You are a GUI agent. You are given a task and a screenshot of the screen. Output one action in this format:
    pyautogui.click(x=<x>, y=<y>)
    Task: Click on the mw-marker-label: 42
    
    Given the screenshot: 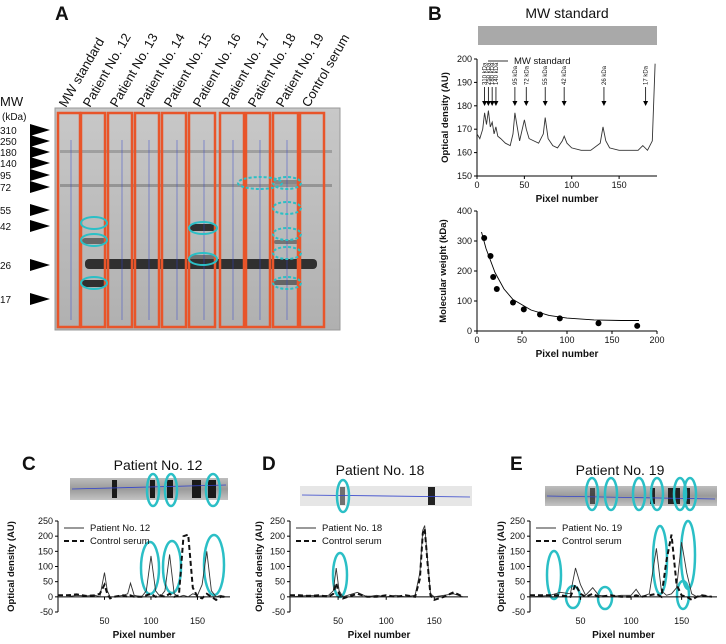 What is the action you would take?
    pyautogui.click(x=6, y=227)
    